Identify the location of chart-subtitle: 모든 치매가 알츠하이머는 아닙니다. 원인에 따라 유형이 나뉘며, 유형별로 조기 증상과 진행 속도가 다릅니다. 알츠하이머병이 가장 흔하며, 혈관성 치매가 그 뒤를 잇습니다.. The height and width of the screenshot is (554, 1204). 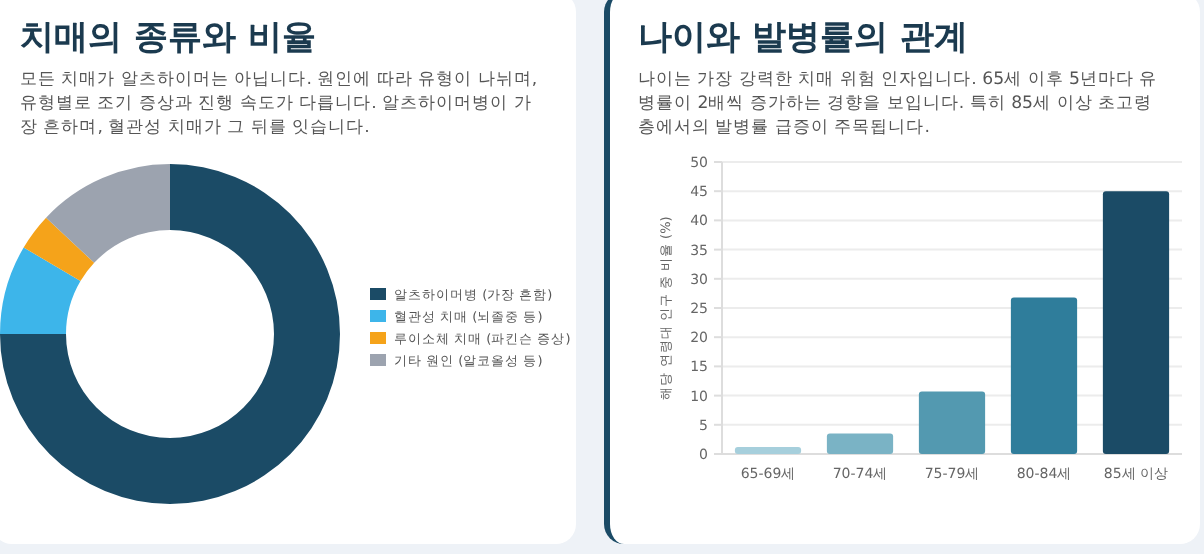
(280, 104).